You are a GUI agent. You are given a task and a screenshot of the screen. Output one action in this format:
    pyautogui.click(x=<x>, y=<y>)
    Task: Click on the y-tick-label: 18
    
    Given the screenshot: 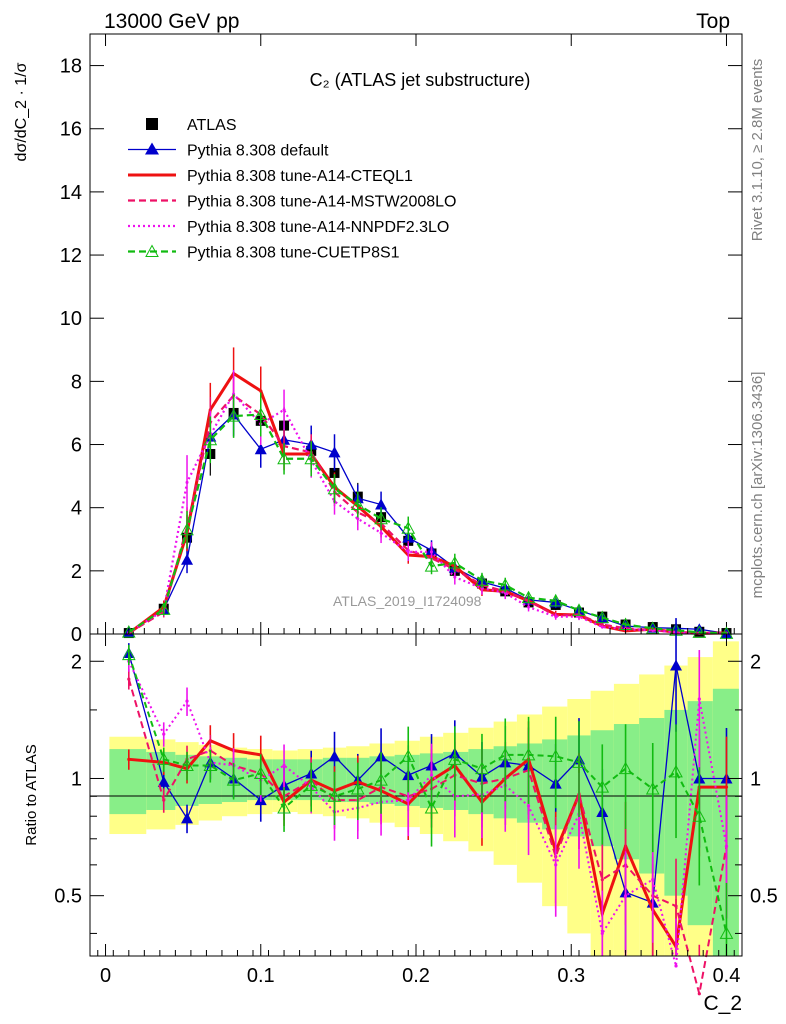 What is the action you would take?
    pyautogui.click(x=71, y=67)
    